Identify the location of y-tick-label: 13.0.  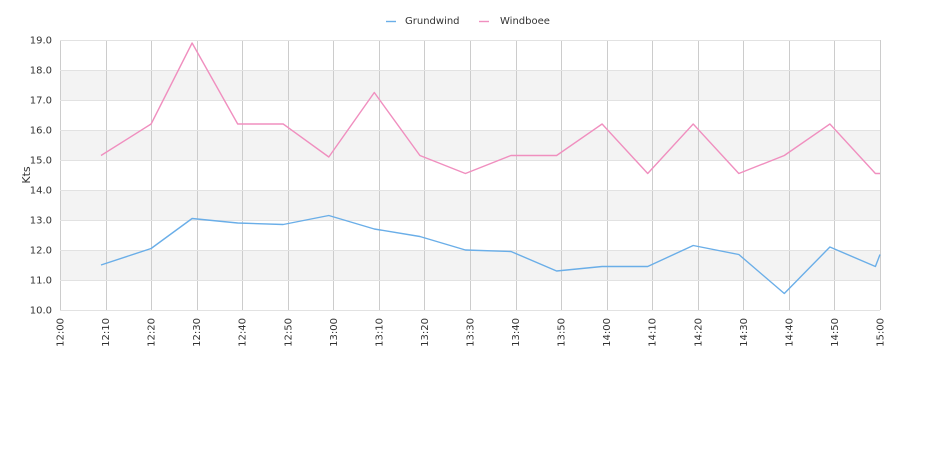
(41, 221).